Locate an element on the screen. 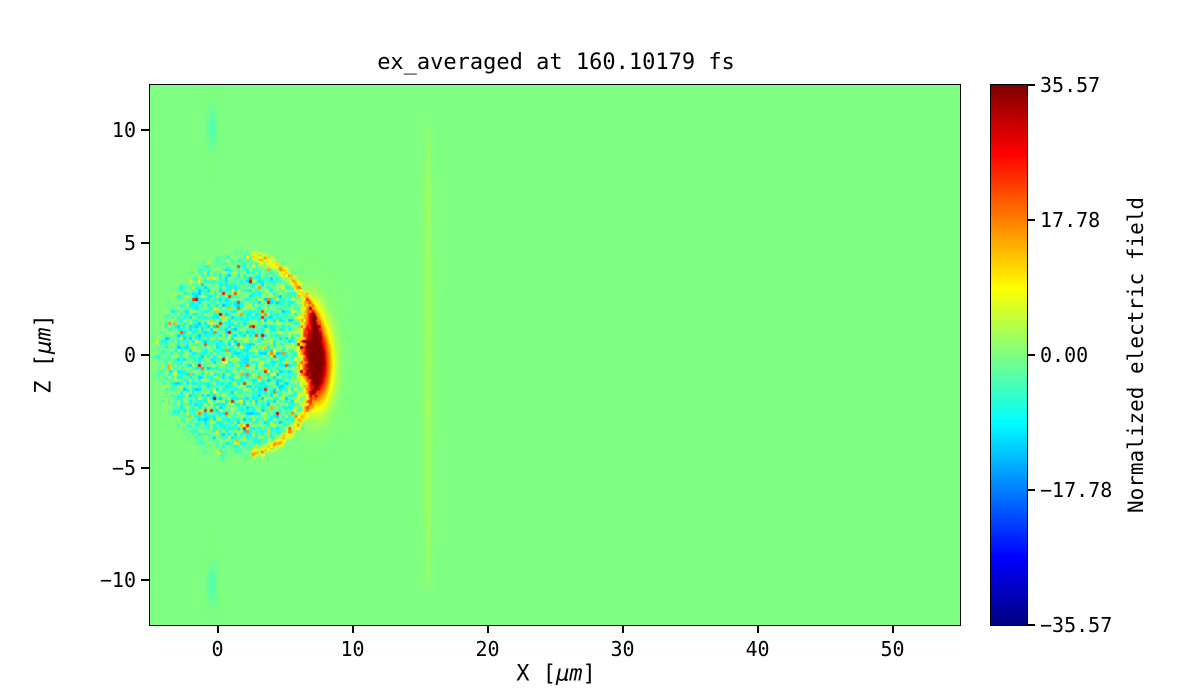 The height and width of the screenshot is (700, 1200). x-tick-label: 20 is located at coordinates (487, 649).